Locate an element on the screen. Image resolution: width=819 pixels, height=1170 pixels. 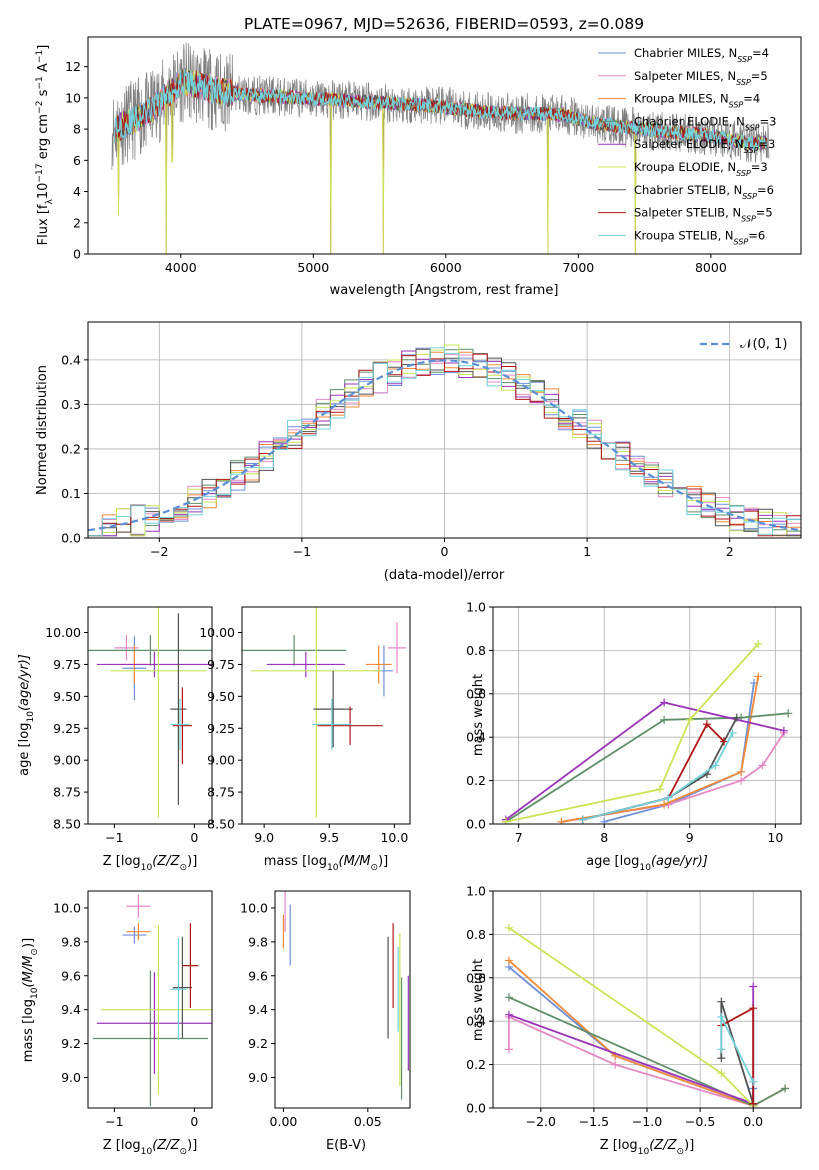
weight-vs-z-plot-area is located at coordinates (647, 1015).